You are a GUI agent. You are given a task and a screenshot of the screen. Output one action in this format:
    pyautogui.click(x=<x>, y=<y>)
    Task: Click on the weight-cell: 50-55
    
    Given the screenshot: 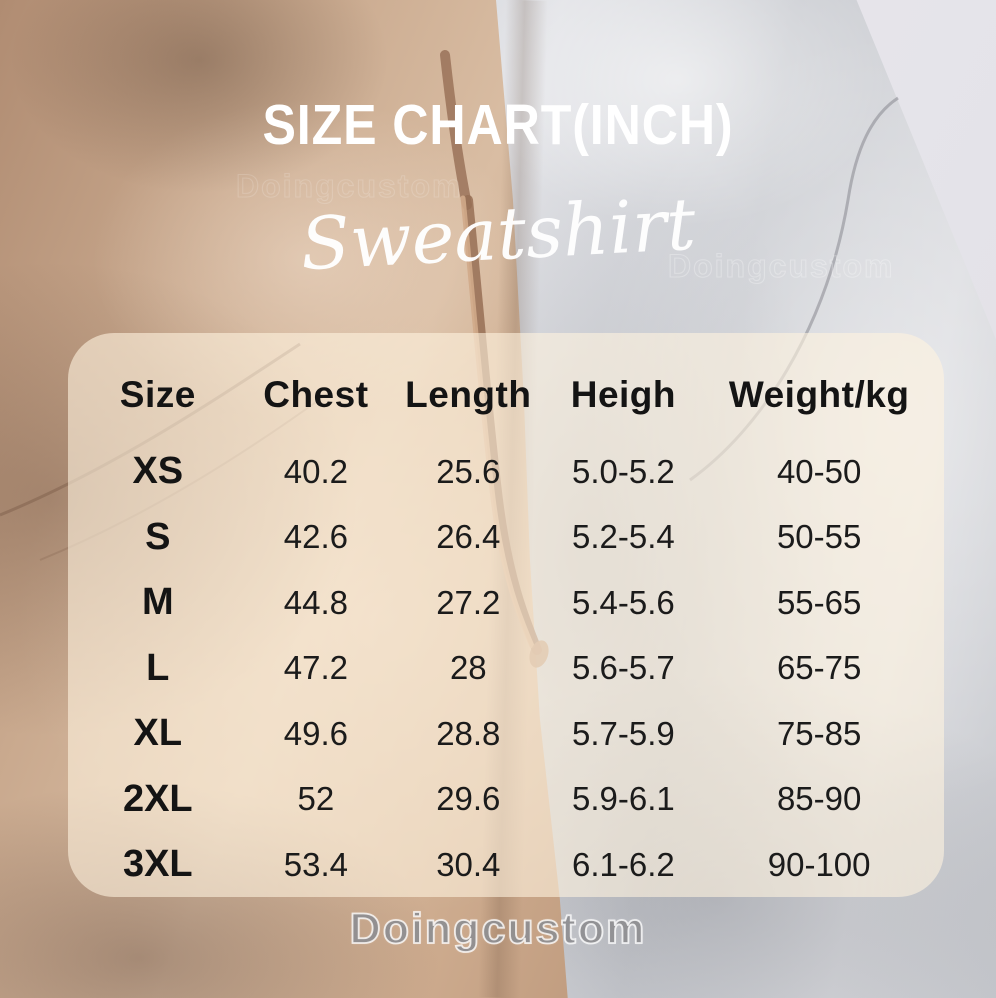 What is the action you would take?
    pyautogui.click(x=819, y=537)
    